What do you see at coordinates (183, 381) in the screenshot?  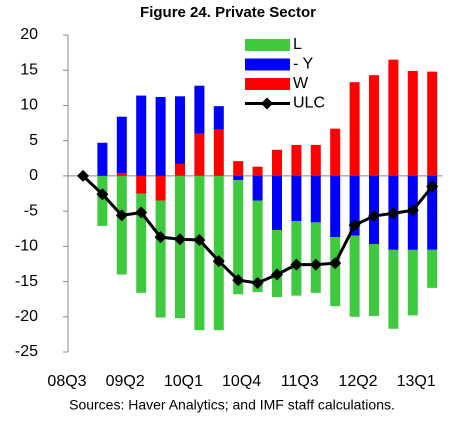 I see `x-tick-label: 10Q1` at bounding box center [183, 381].